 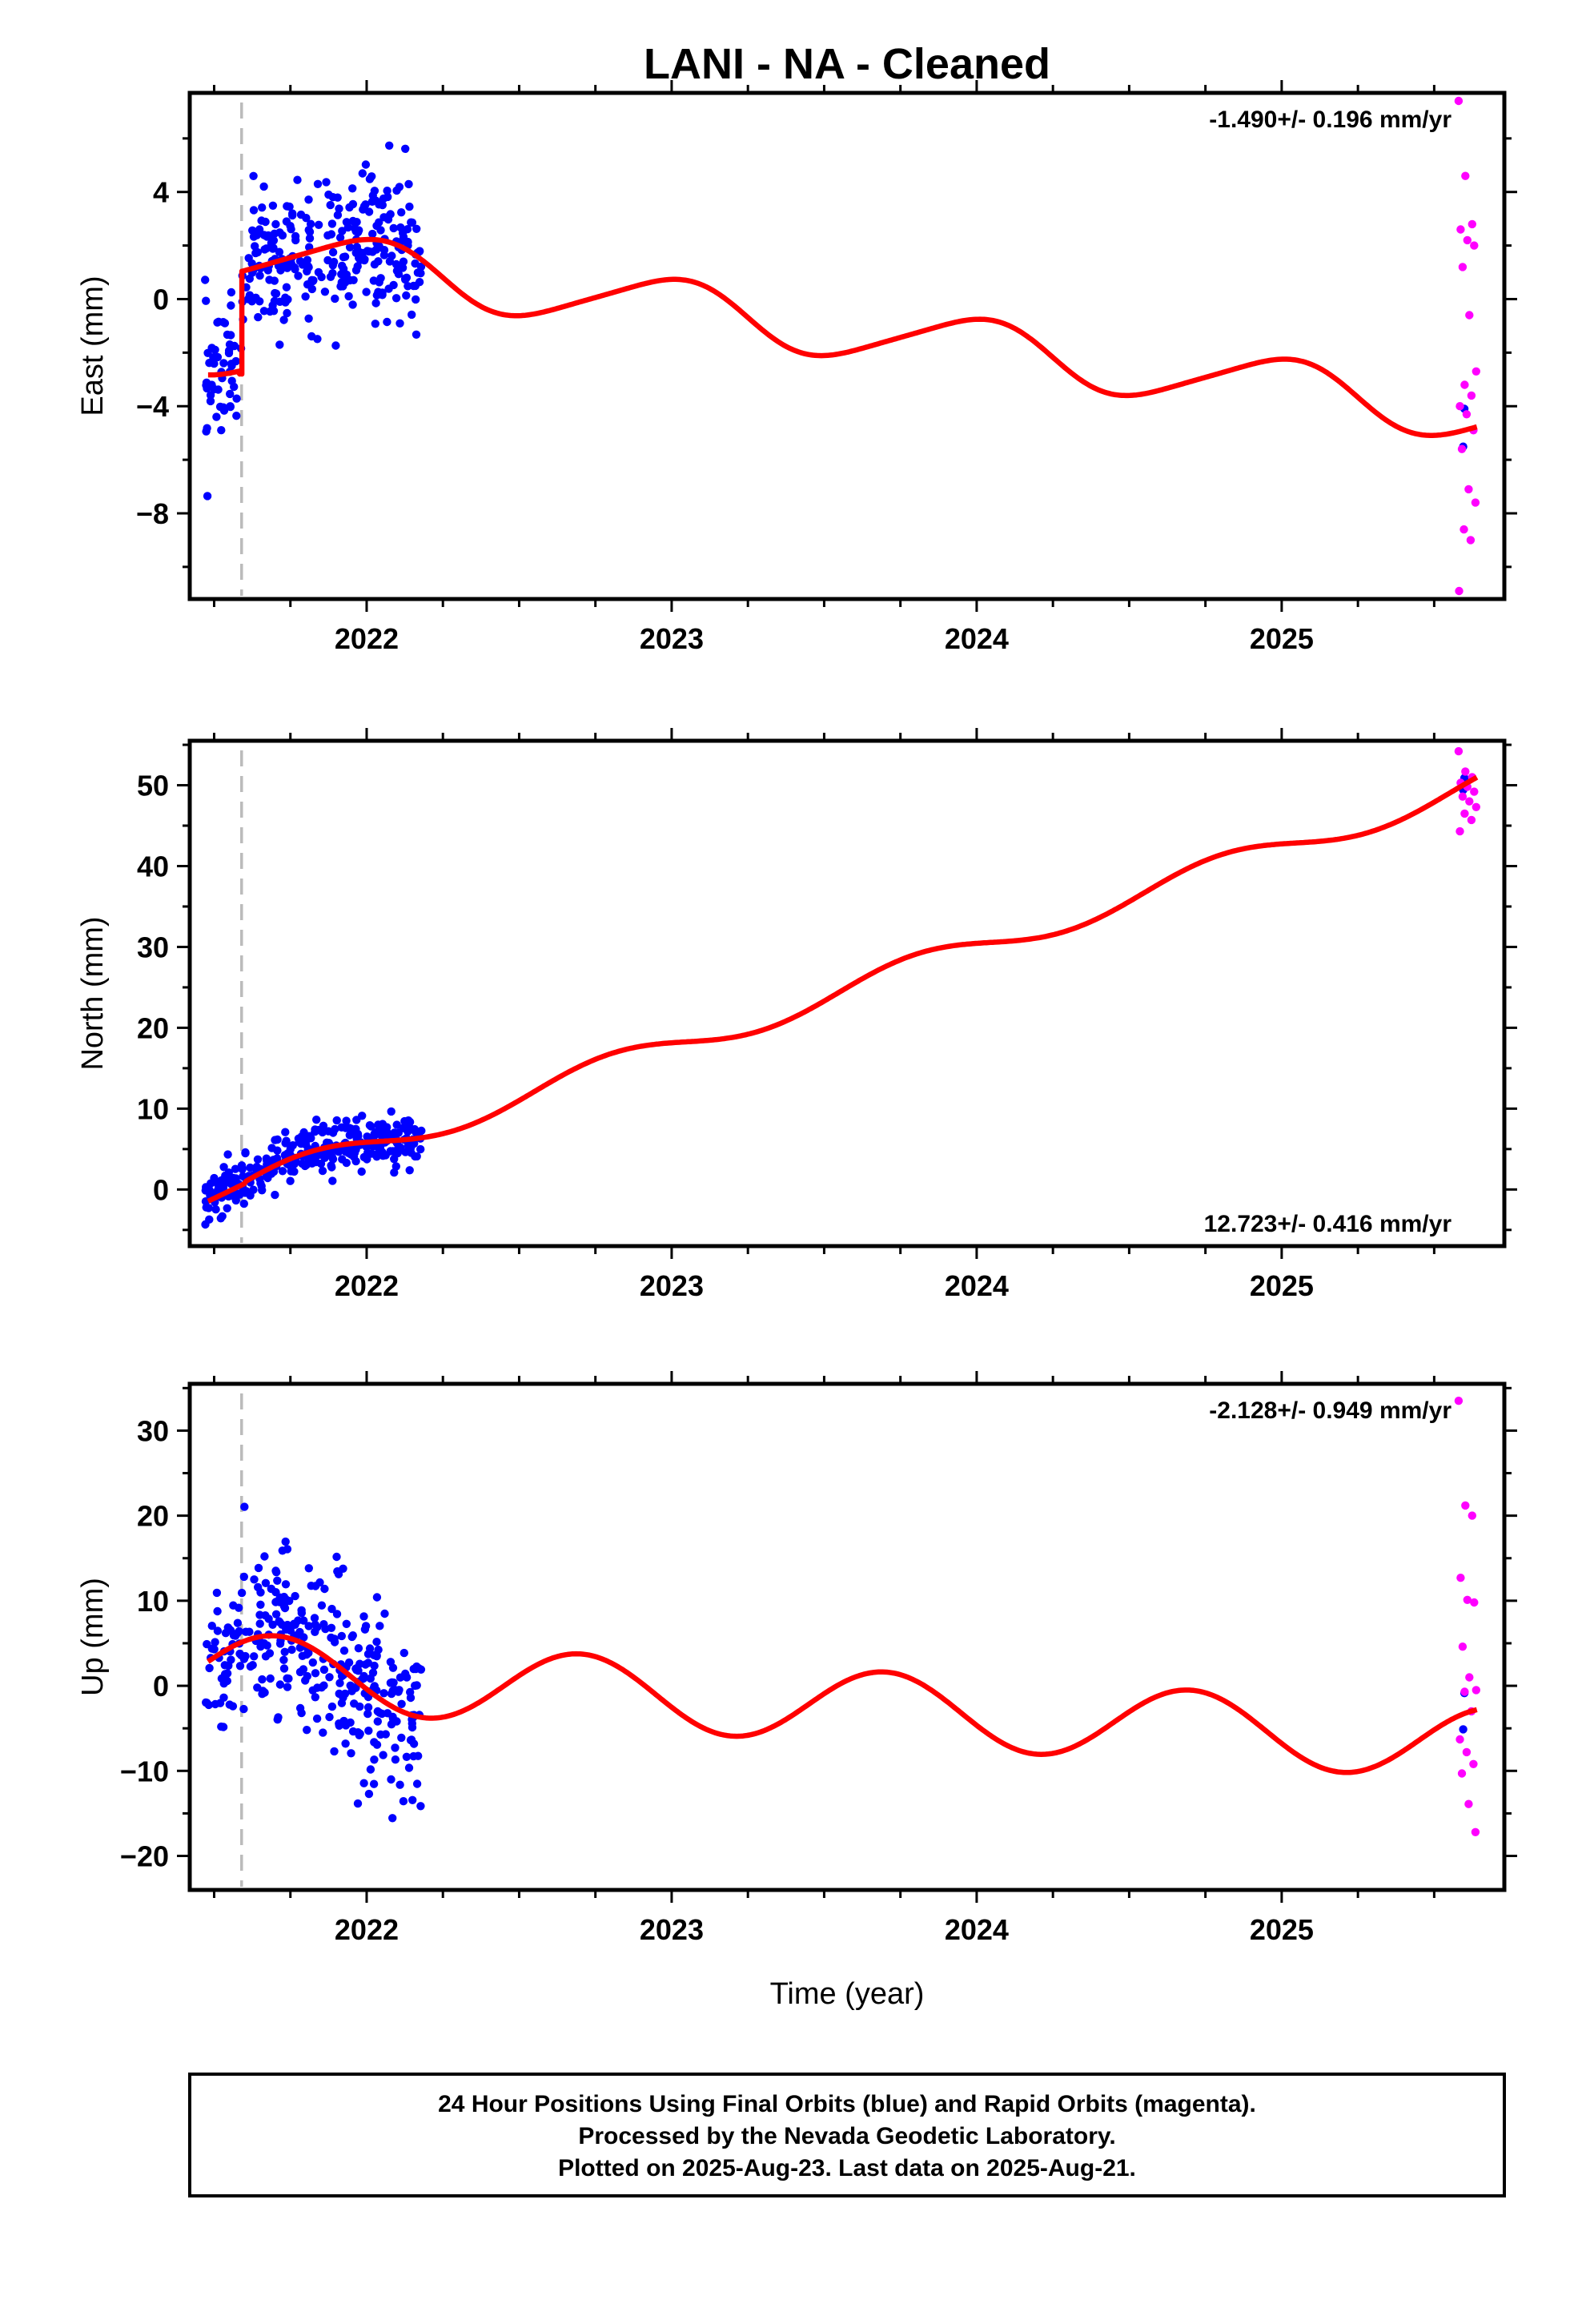 What do you see at coordinates (847, 1994) in the screenshot?
I see `x-axis-label: Time (year)` at bounding box center [847, 1994].